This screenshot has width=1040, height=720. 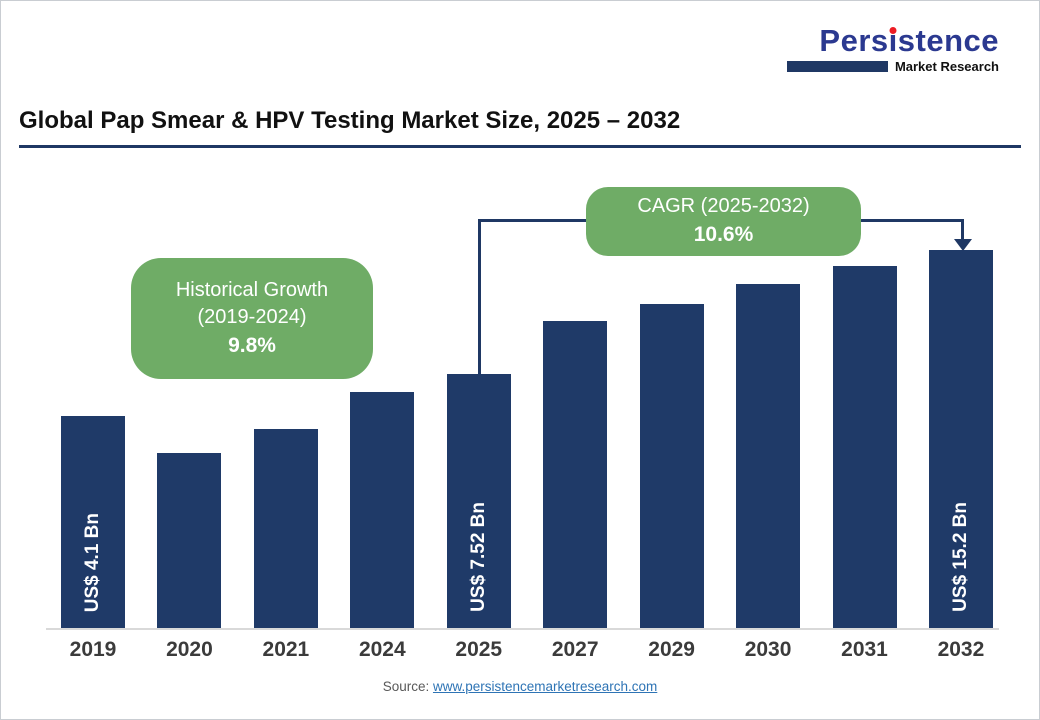 What do you see at coordinates (768, 649) in the screenshot?
I see `year-label-2030: 2030` at bounding box center [768, 649].